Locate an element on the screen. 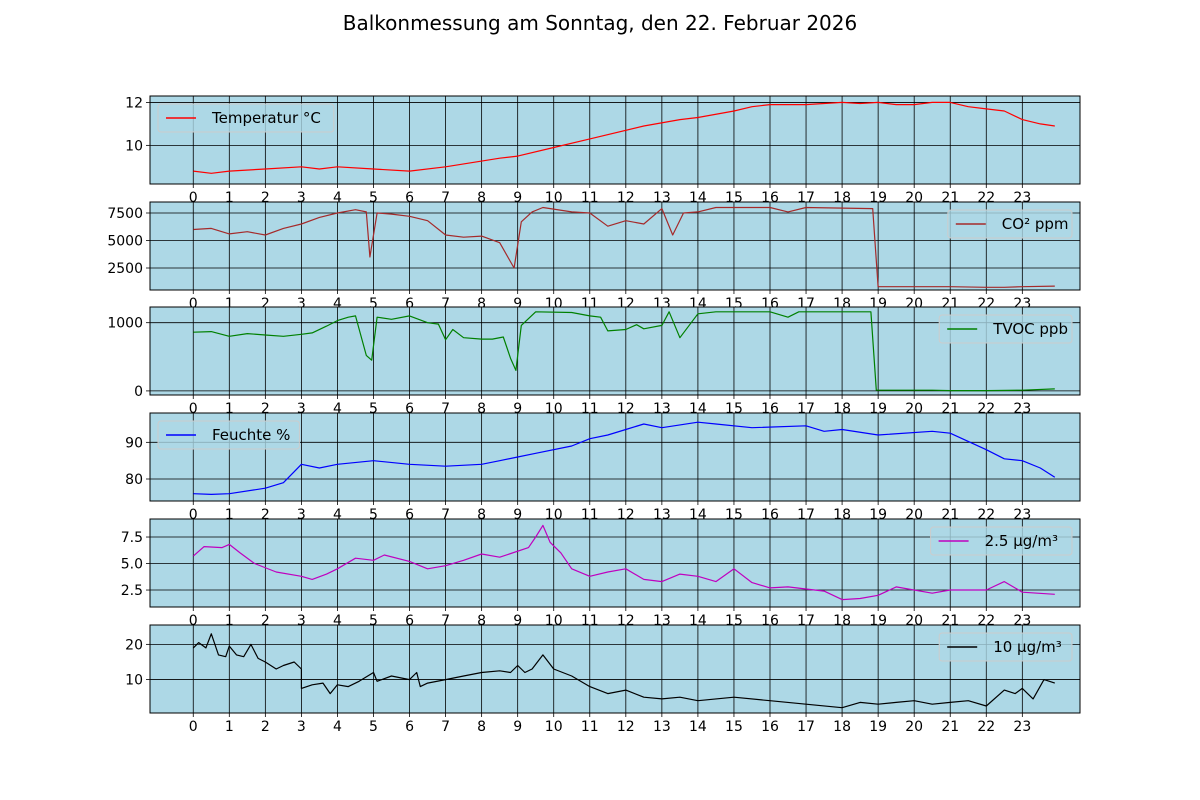 This screenshot has height=800, width=1200. axes-frame-co2 is located at coordinates (615, 246).